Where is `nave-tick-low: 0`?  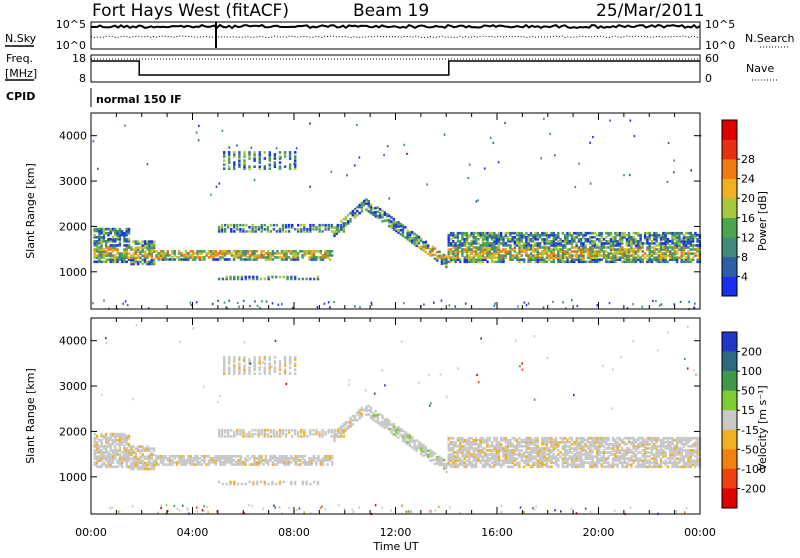 nave-tick-low: 0 is located at coordinates (708, 78).